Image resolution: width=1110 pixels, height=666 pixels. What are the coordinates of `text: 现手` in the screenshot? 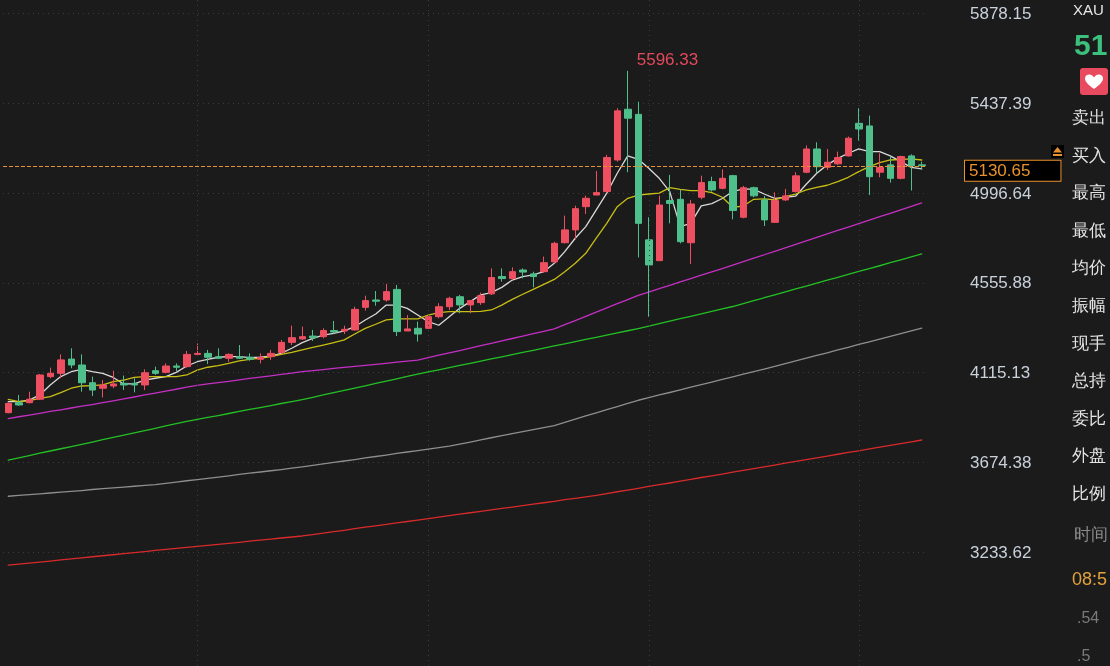 It's located at (1089, 343).